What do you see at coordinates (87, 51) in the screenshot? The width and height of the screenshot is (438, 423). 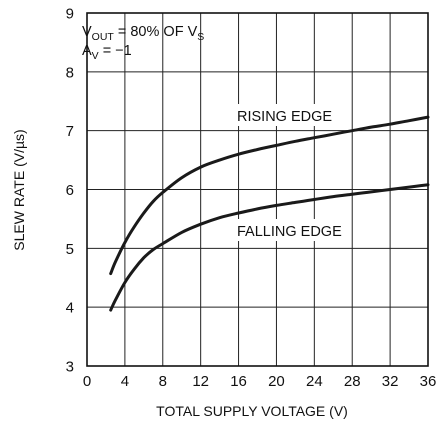 I see `condition-gain-symbol: A` at bounding box center [87, 51].